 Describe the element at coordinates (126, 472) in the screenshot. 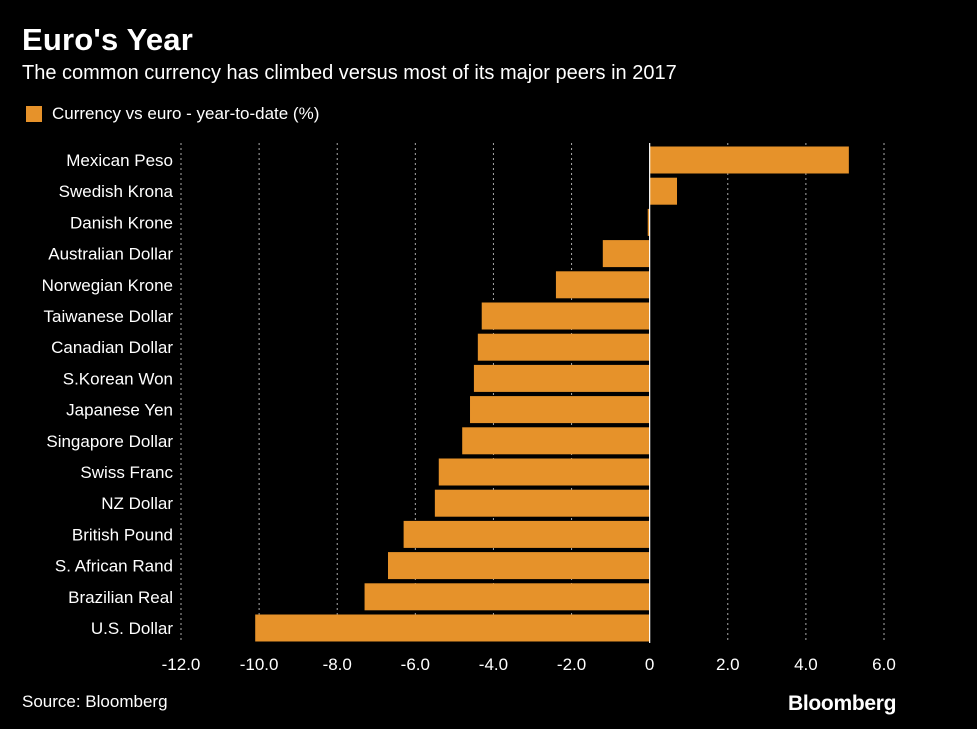

I see `category-label: Swiss Franc` at that location.